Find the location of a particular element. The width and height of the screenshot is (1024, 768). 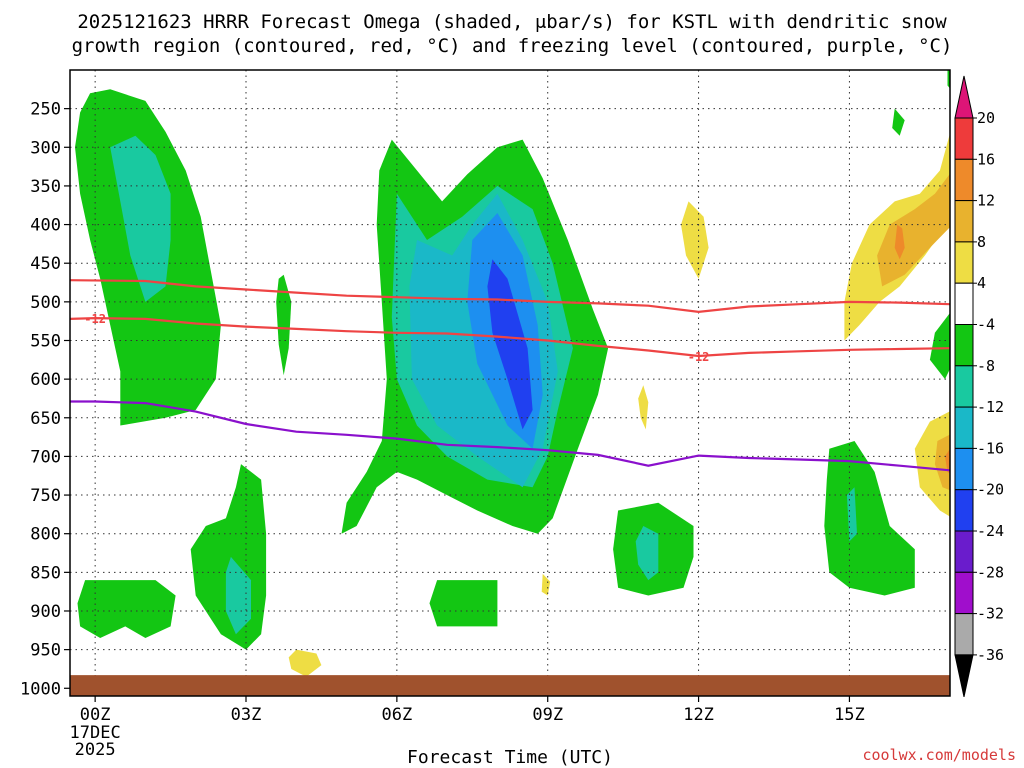

x-tick-label-1: 03Z is located at coordinates (246, 715).